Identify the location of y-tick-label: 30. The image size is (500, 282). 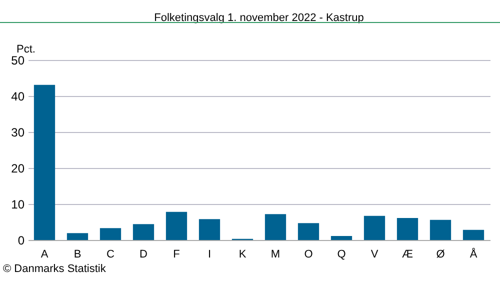
(18, 133).